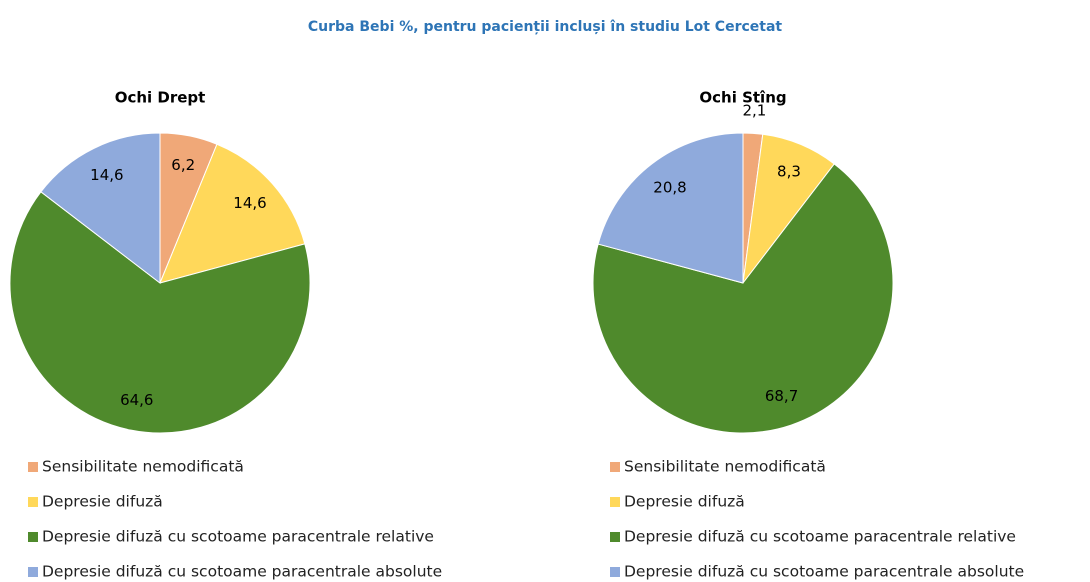 Image resolution: width=1090 pixels, height=582 pixels. I want to click on pie-title: Ochi Stîng, so click(742, 98).